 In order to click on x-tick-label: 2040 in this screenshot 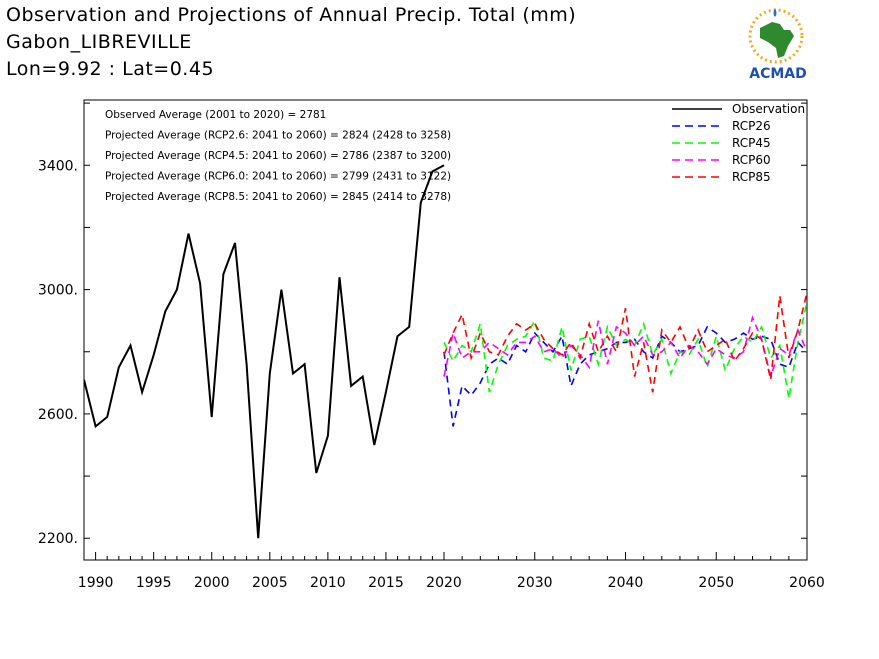, I will do `click(626, 583)`.